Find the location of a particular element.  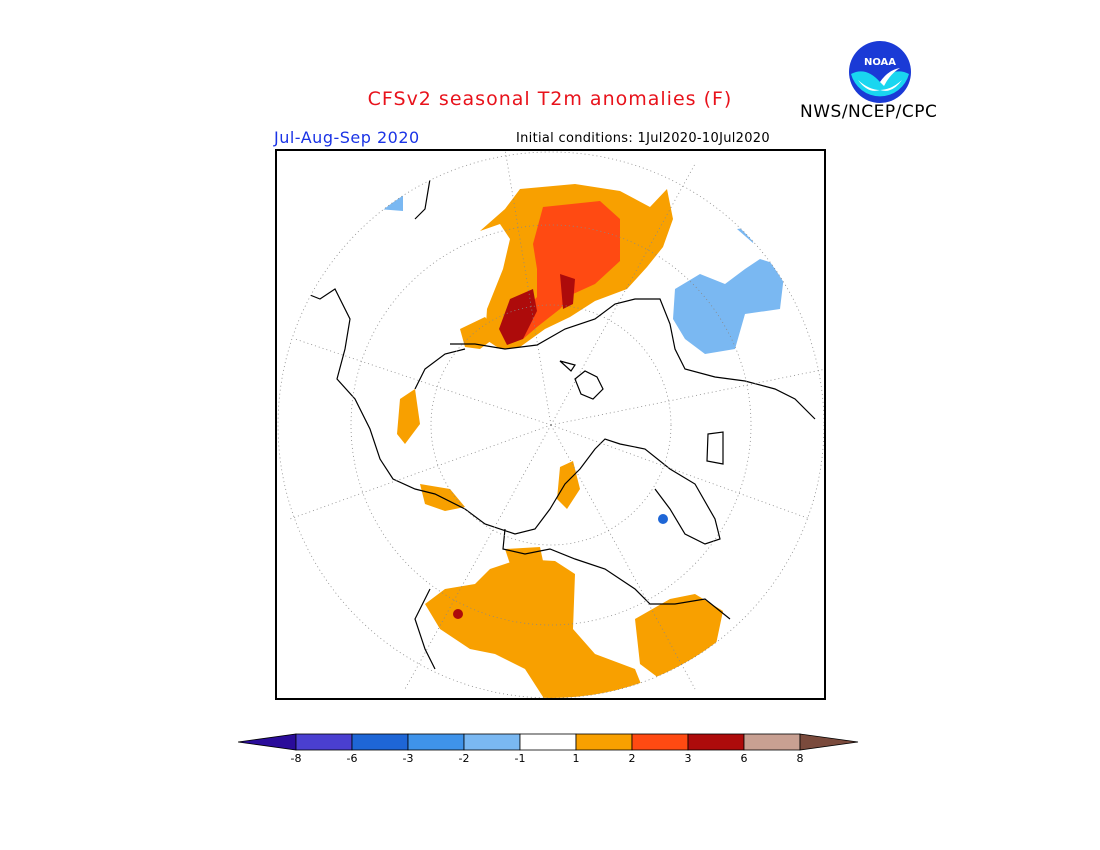

colorbar-tick-label: -6 is located at coordinates (352, 758).